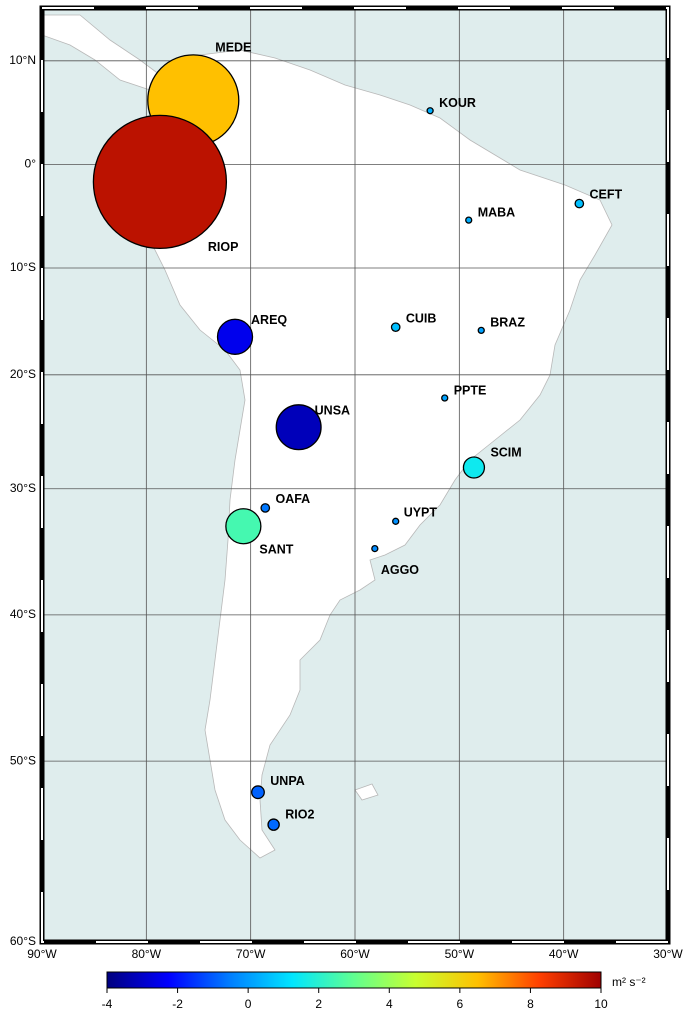 The image size is (685, 1027). Describe the element at coordinates (389, 1004) in the screenshot. I see `colorbar-tick-label: 4` at that location.